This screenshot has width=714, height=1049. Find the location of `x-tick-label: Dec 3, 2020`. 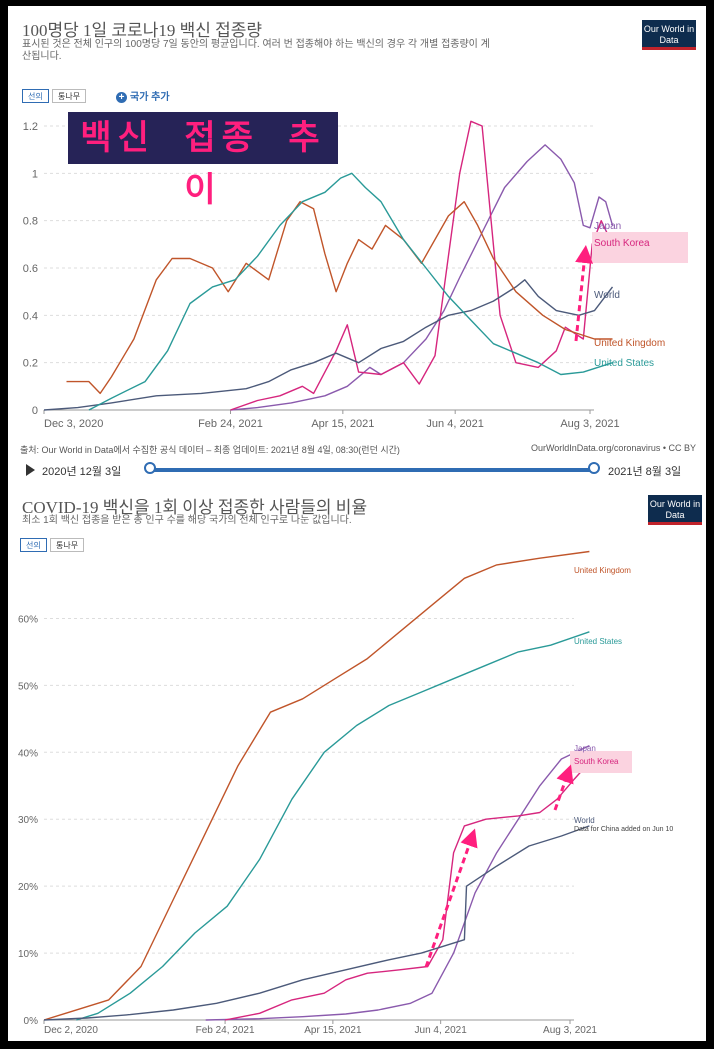

x-tick-label: Dec 3, 2020 is located at coordinates (73, 424).